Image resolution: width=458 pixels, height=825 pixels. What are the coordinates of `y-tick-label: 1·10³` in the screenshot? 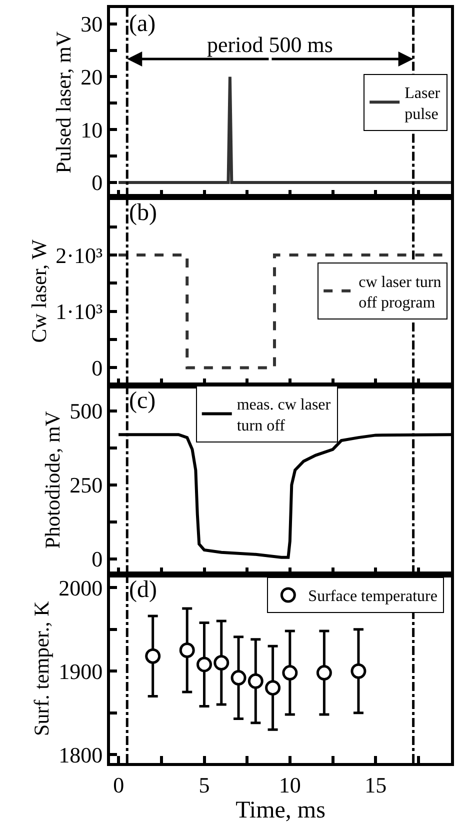 It's located at (80, 311).